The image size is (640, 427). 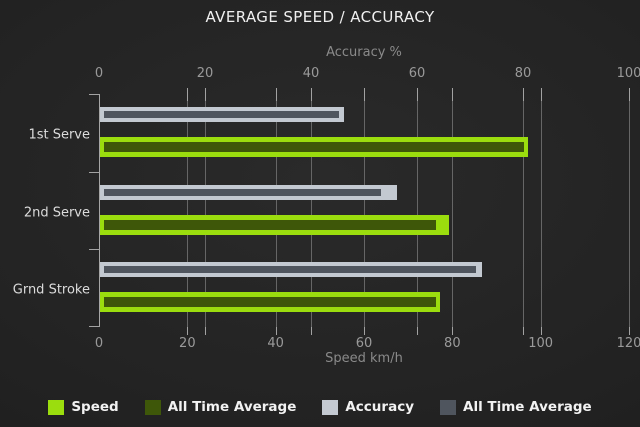 I want to click on top-axis-tick-label: 0, so click(x=99, y=73).